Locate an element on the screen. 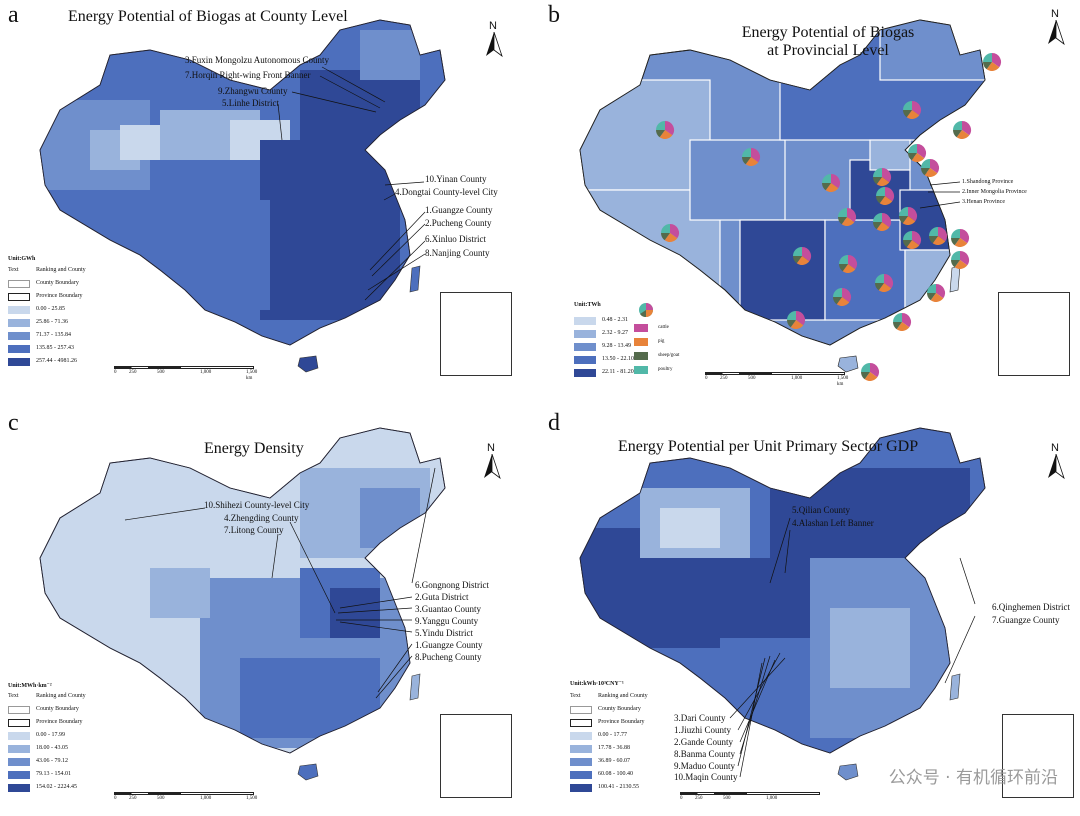  panel-title: Energy Density is located at coordinates (254, 448).